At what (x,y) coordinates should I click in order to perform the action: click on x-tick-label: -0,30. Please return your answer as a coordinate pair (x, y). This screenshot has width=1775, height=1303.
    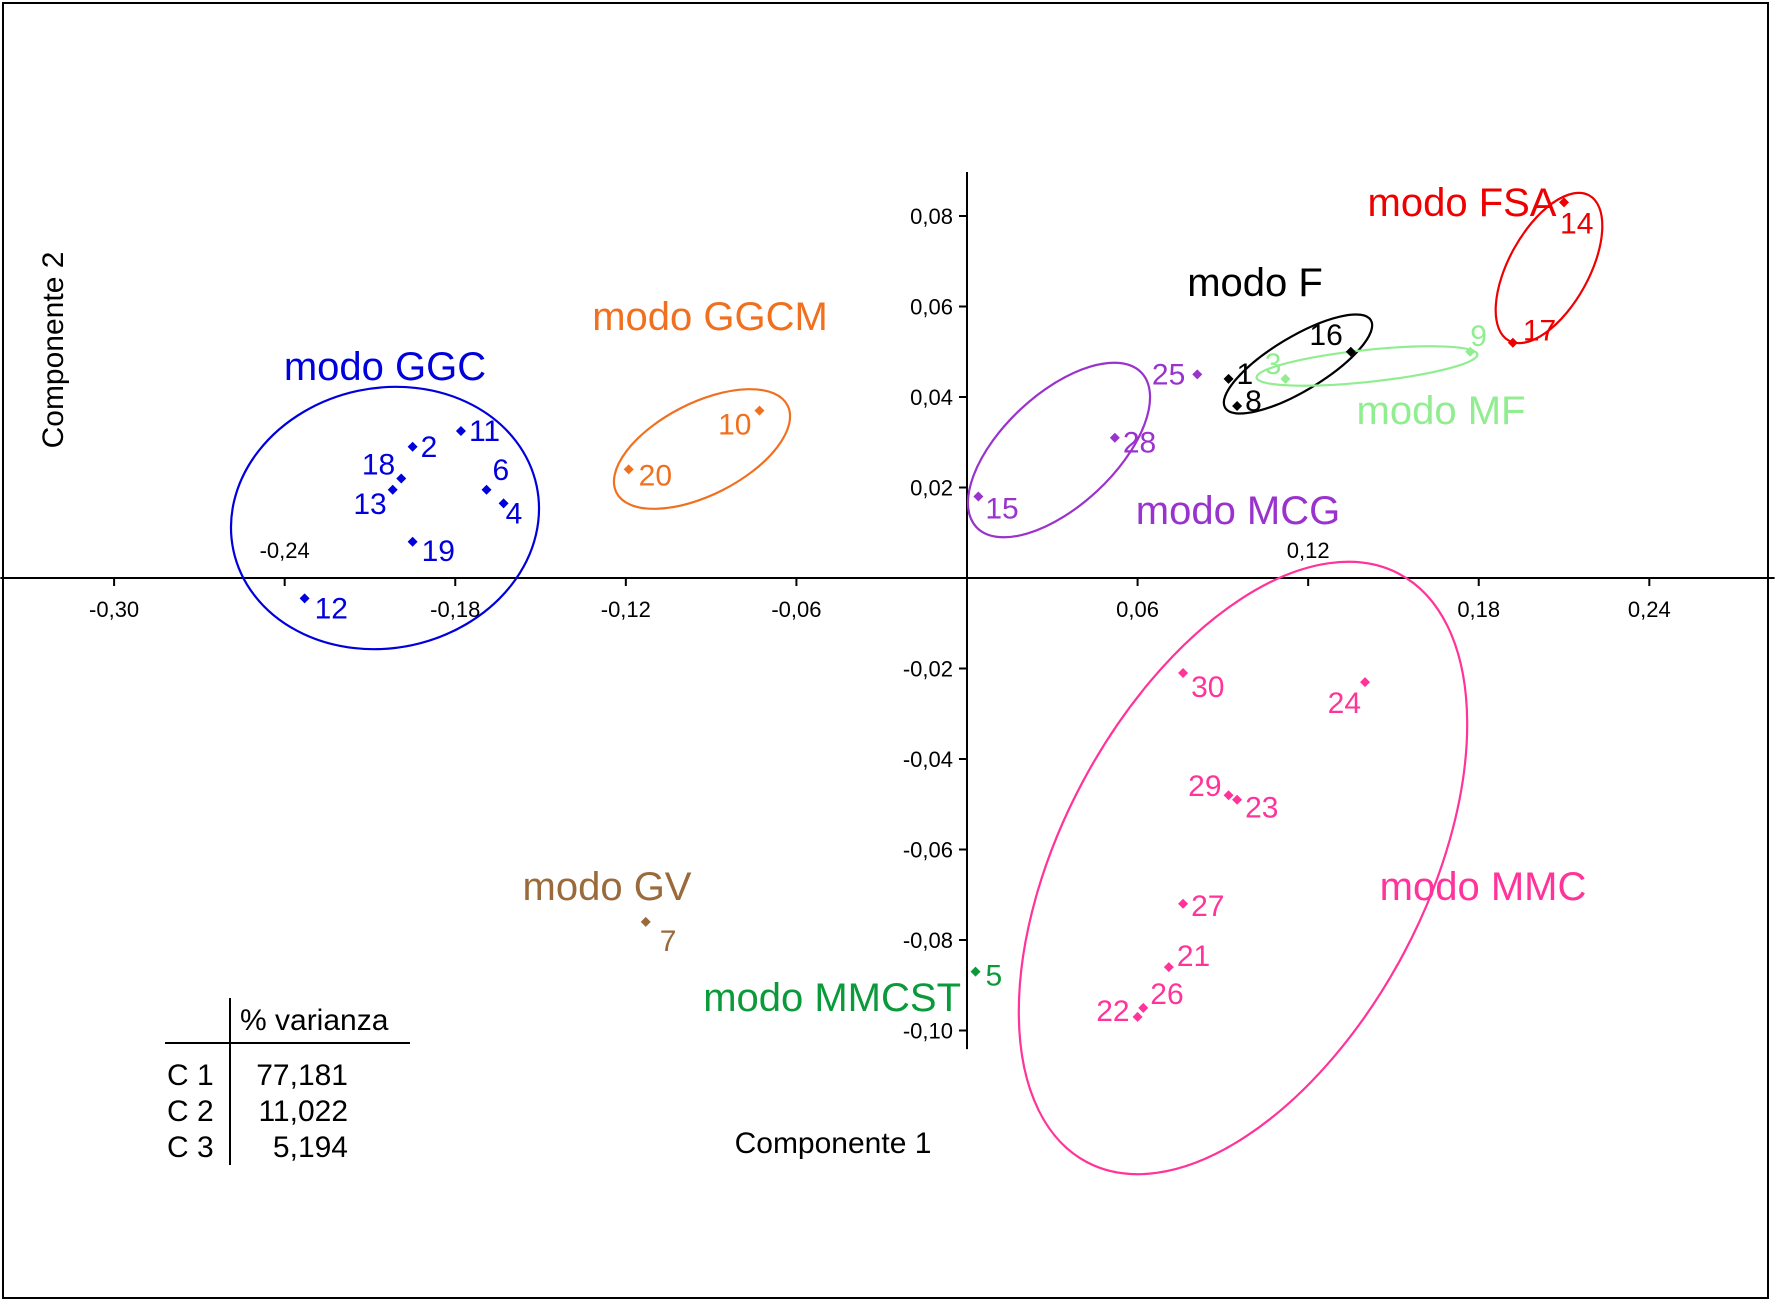
    Looking at the image, I should click on (114, 609).